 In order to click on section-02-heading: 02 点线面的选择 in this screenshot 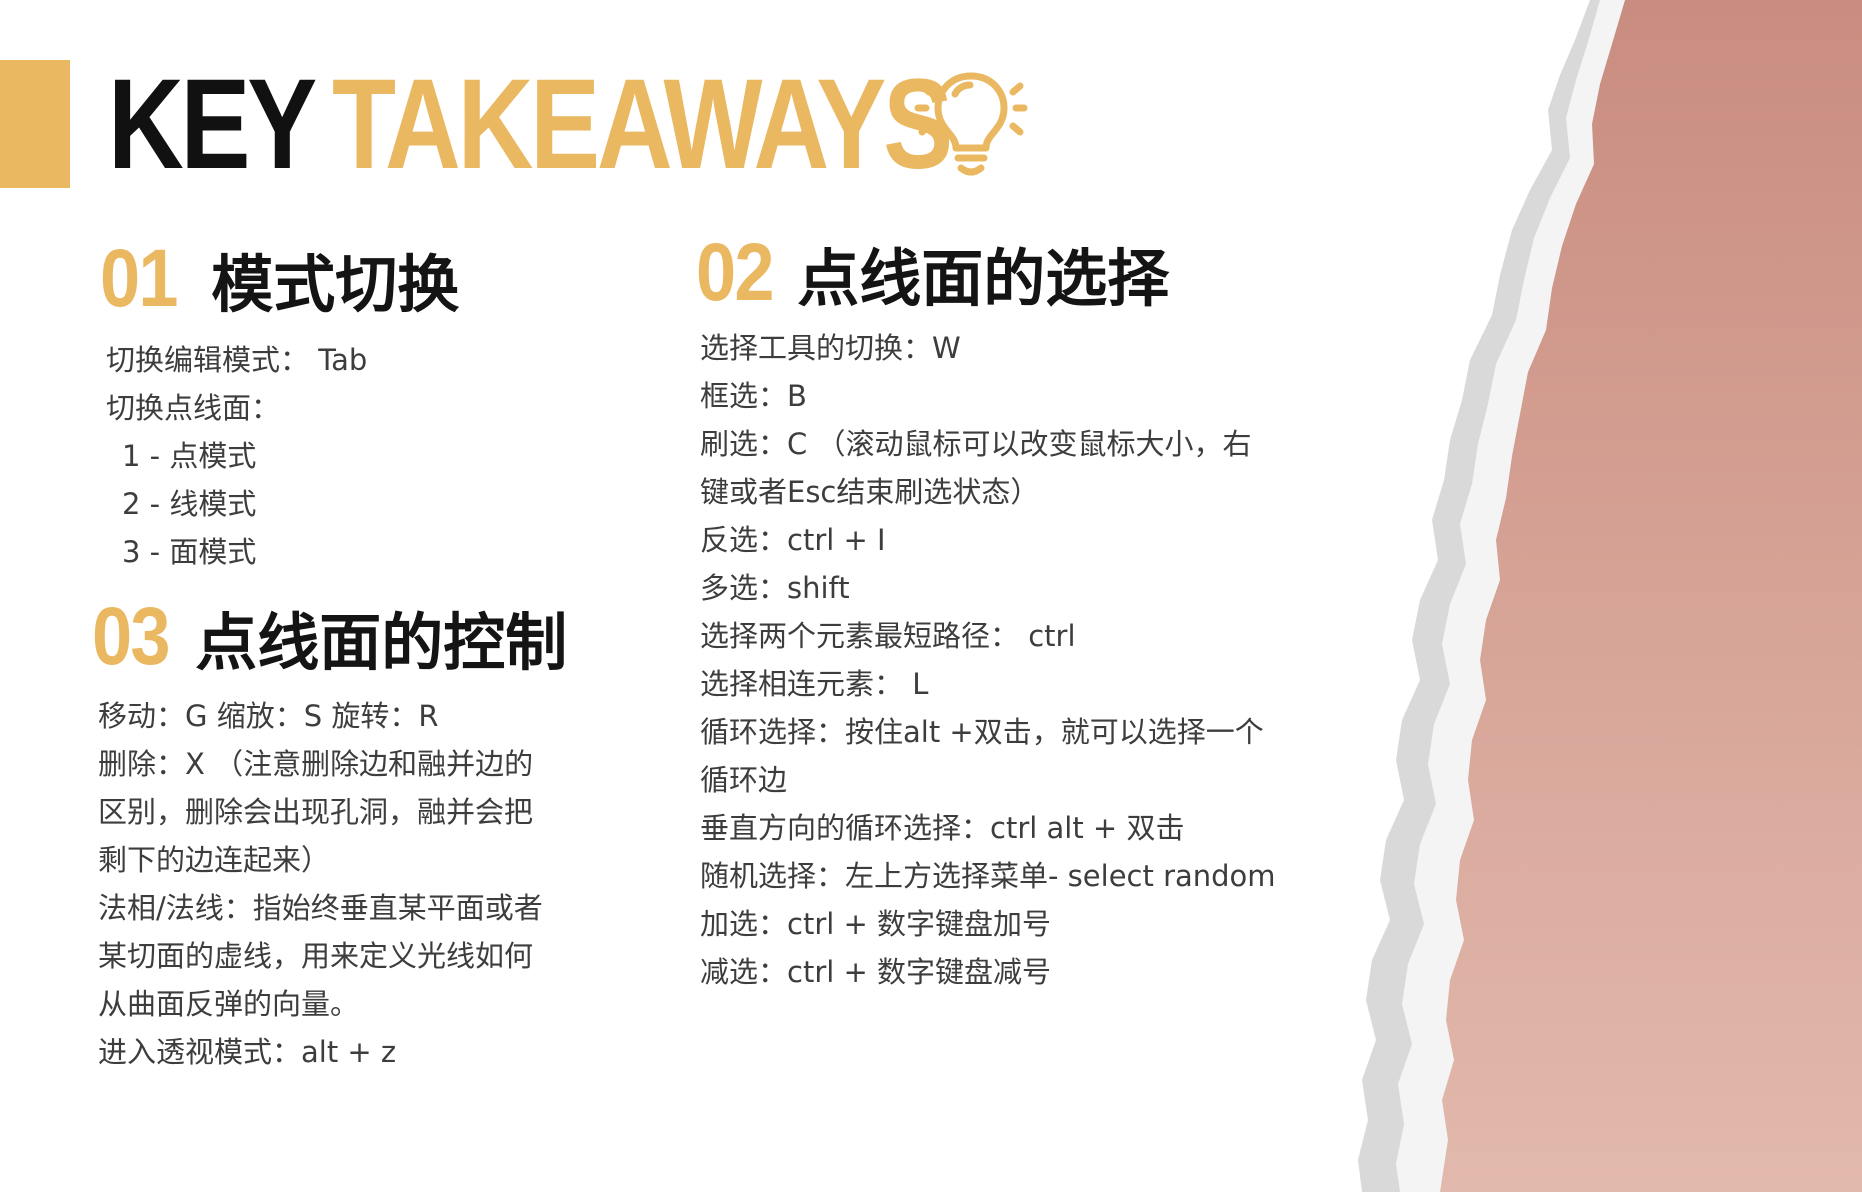, I will do `click(986, 273)`.